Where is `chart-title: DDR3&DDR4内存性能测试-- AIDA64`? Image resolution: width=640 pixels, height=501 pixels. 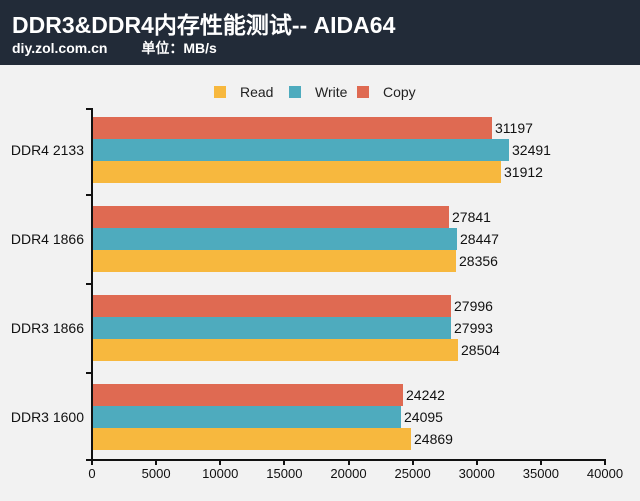
chart-title: DDR3&DDR4内存性能测试-- AIDA64 is located at coordinates (204, 25).